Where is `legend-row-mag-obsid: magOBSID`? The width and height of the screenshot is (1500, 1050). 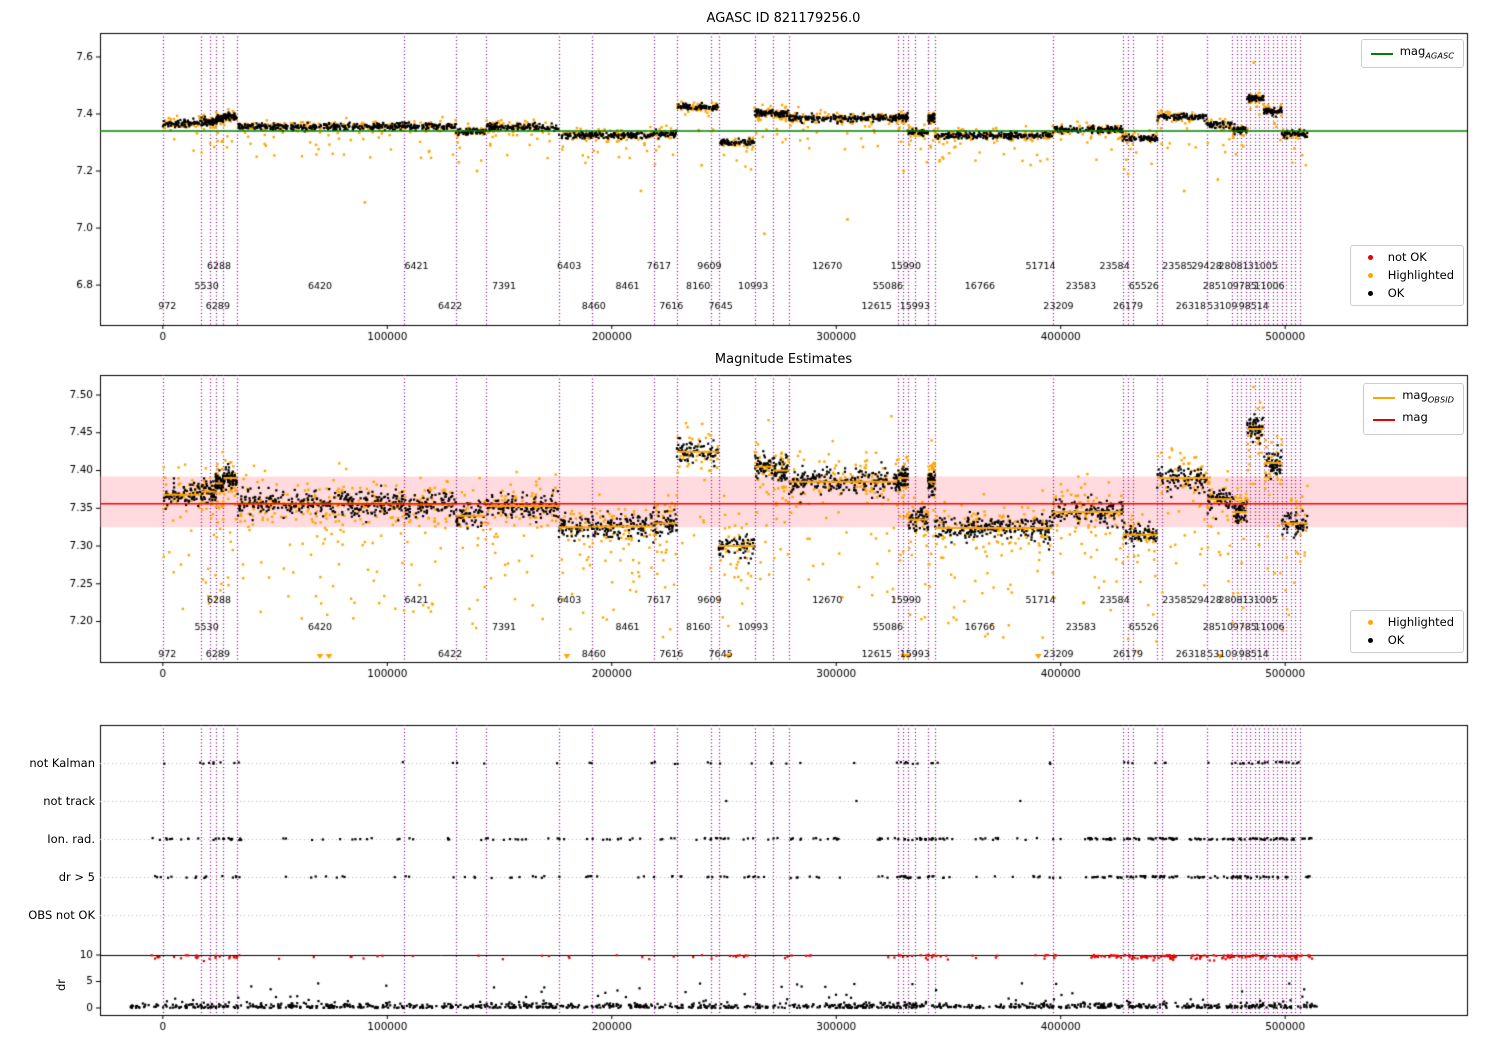 legend-row-mag-obsid: magOBSID is located at coordinates (1413, 397).